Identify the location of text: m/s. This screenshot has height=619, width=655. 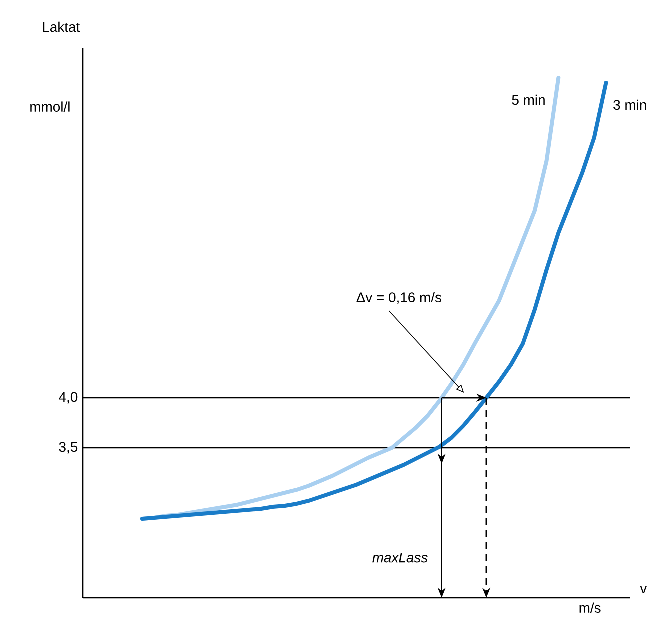
(590, 608).